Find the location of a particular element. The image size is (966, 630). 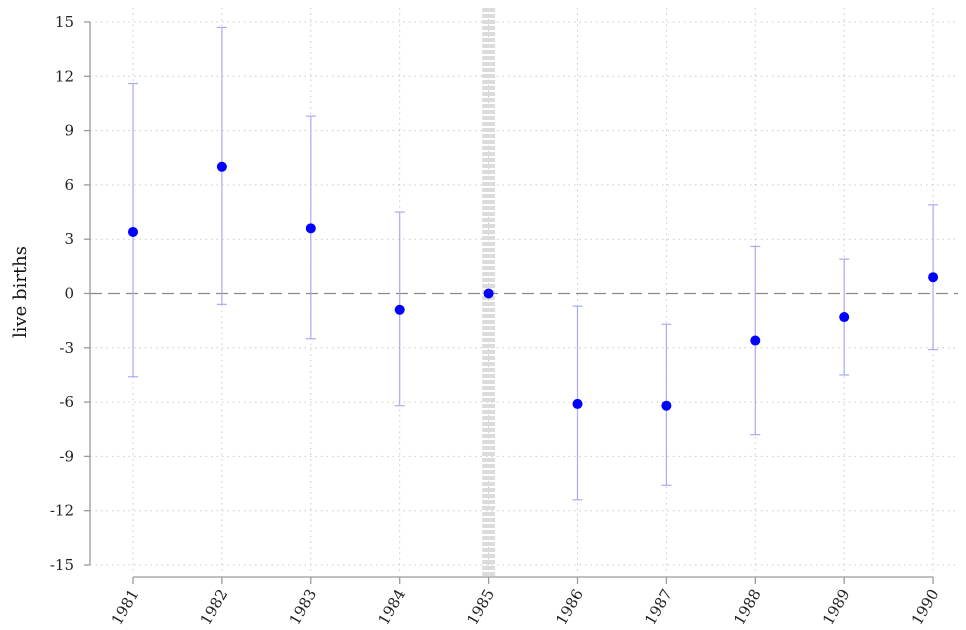

y-tick-label: 12 is located at coordinates (64, 76).